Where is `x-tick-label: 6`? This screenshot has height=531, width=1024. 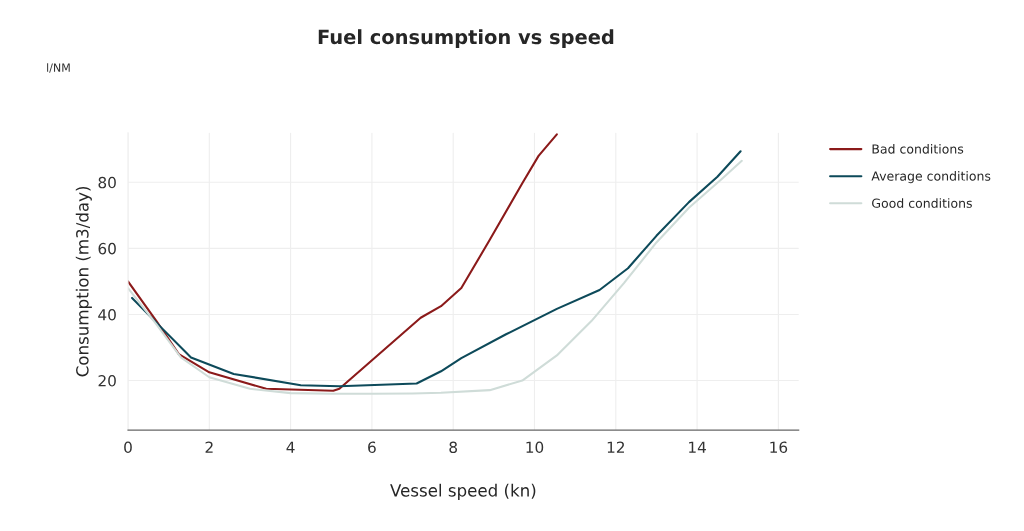 x-tick-label: 6 is located at coordinates (372, 447).